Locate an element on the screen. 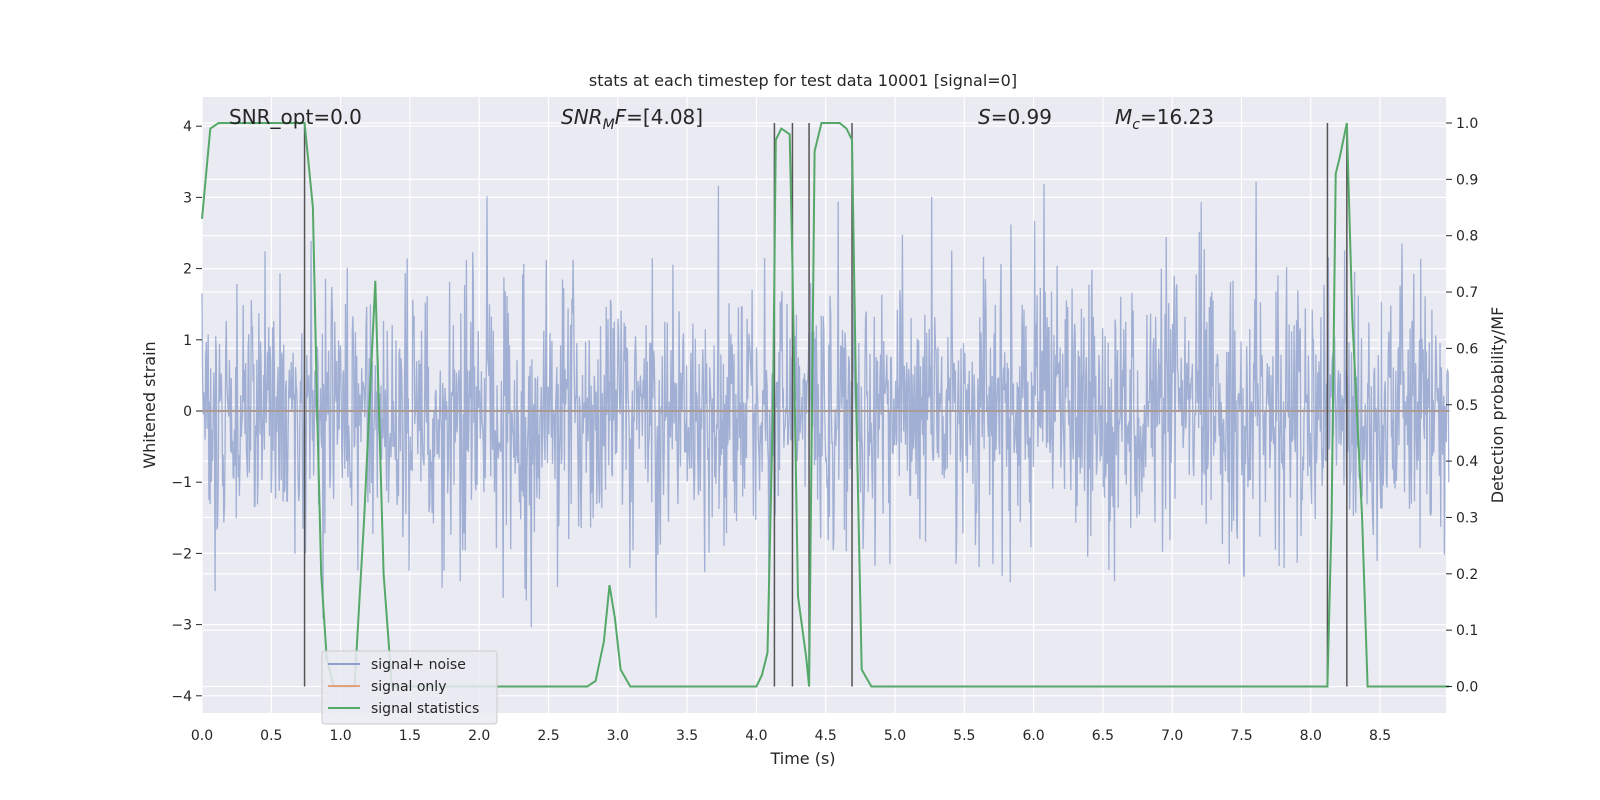 Image resolution: width=1600 pixels, height=800 pixels. x-tick-label: 3.5 is located at coordinates (687, 736).